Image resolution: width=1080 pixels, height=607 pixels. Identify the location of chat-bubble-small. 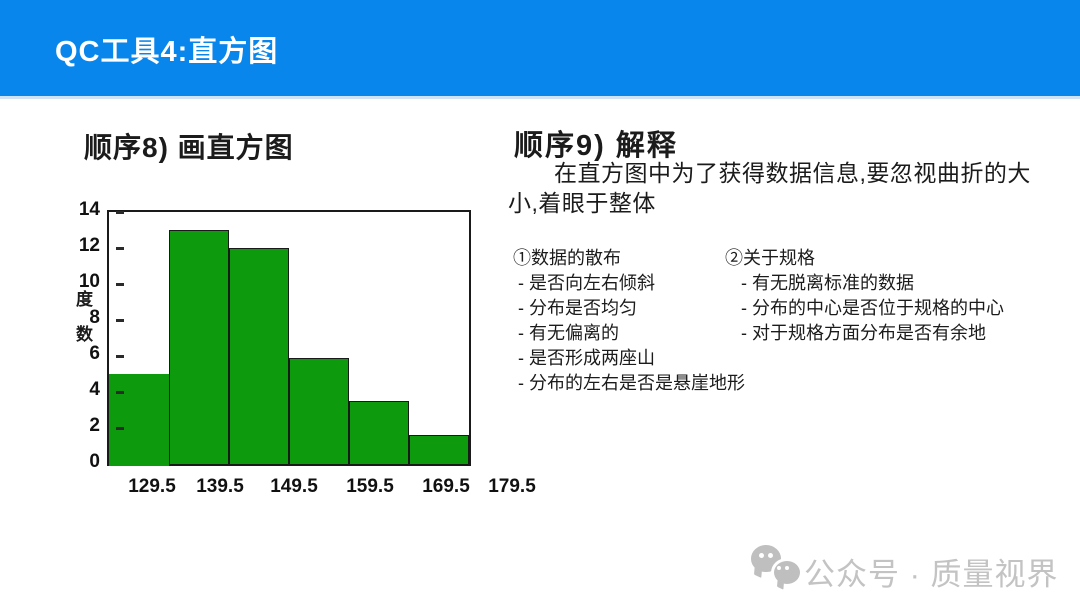
(787, 572).